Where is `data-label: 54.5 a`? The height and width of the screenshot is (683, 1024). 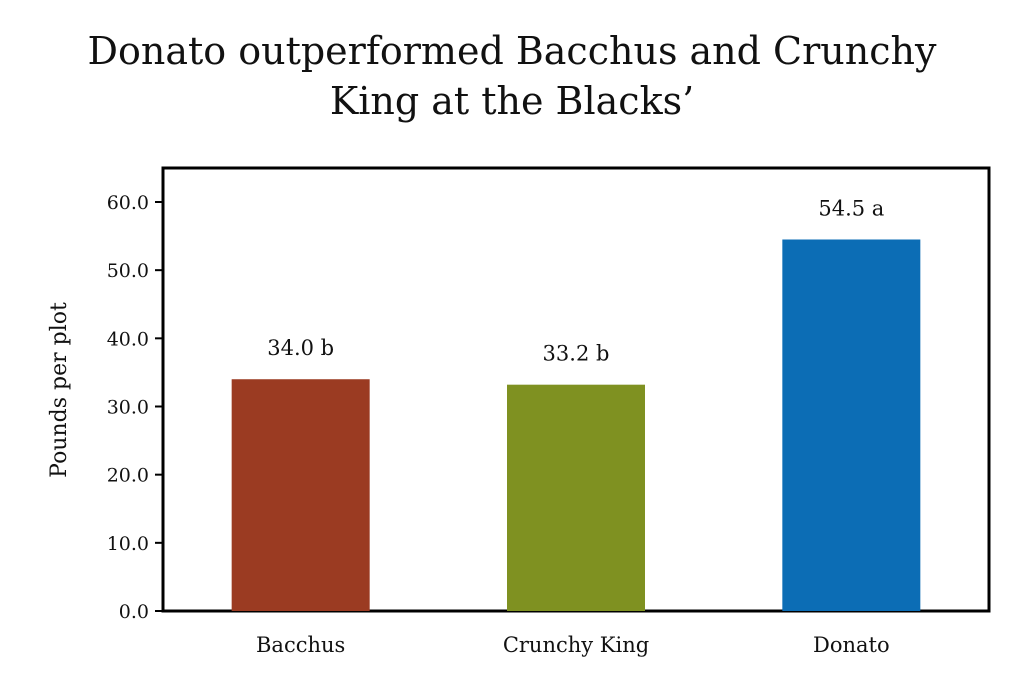 data-label: 54.5 a is located at coordinates (851, 208).